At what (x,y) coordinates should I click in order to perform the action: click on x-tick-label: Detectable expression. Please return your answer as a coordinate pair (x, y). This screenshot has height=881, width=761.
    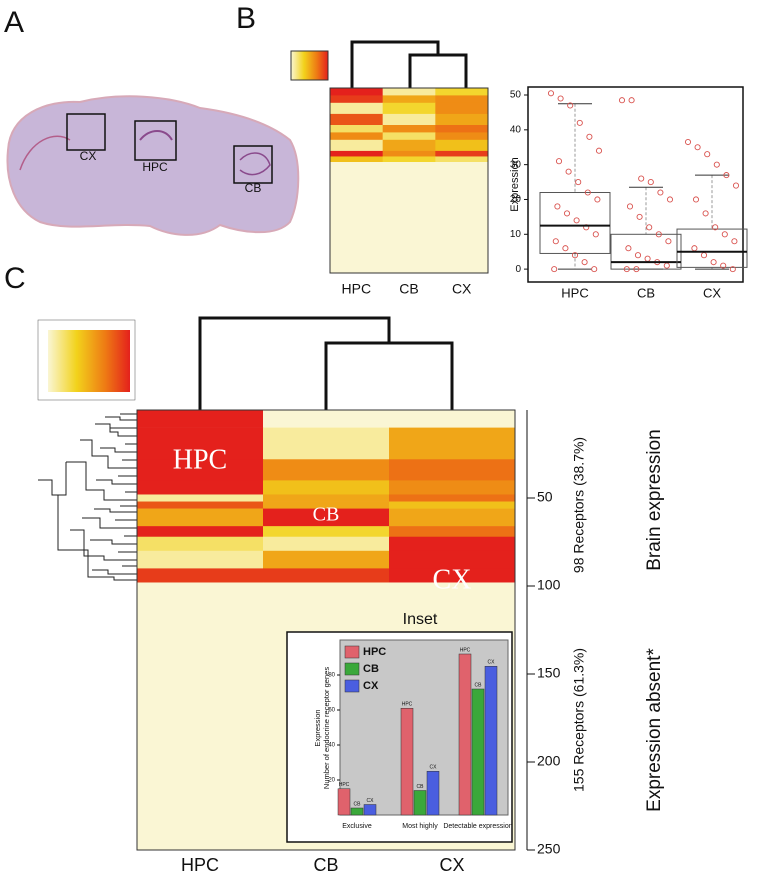
    Looking at the image, I should click on (477, 826).